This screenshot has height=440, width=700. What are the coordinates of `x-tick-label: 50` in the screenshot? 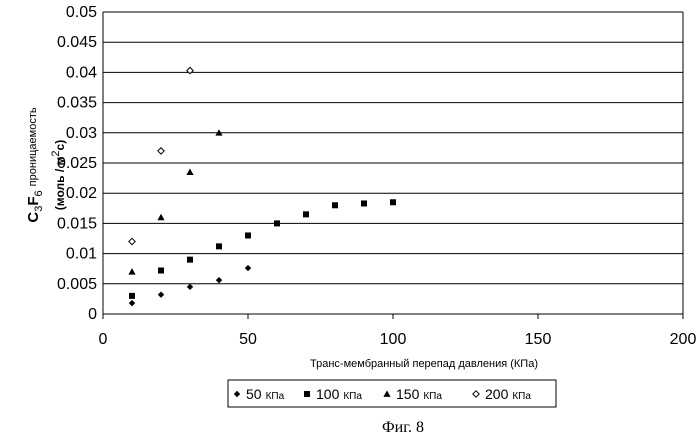 It's located at (248, 339).